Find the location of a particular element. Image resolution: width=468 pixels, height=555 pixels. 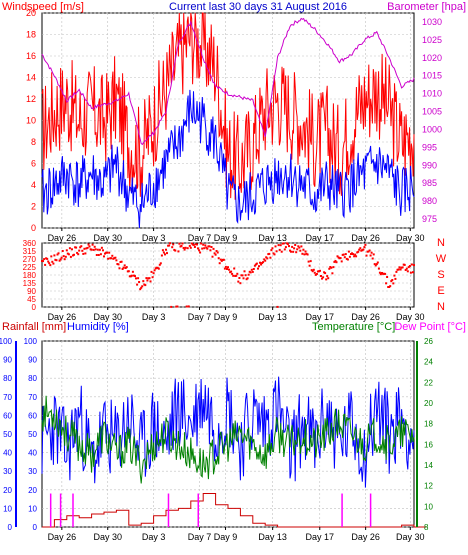

humidity-tick-label: 90 is located at coordinates (32, 360).